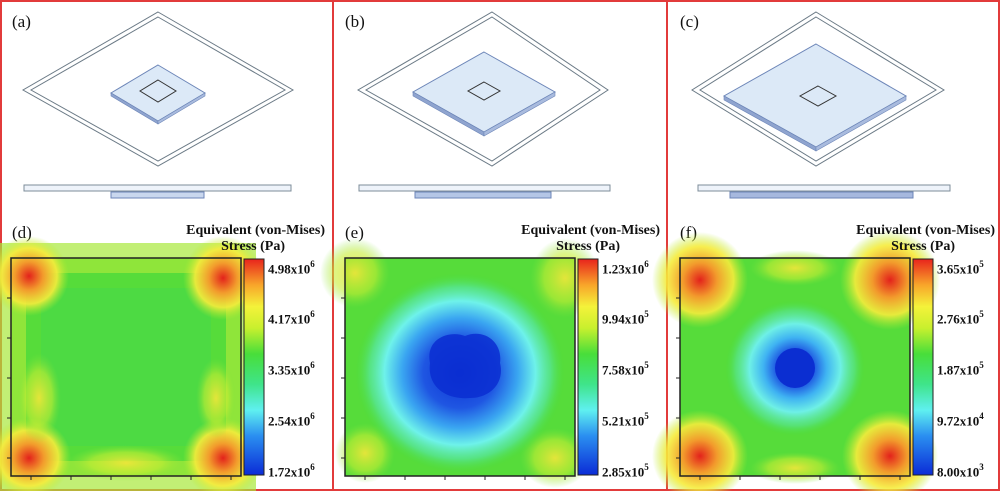  I want to click on colorbar-tick: 9.94x10⁵, so click(625, 318).